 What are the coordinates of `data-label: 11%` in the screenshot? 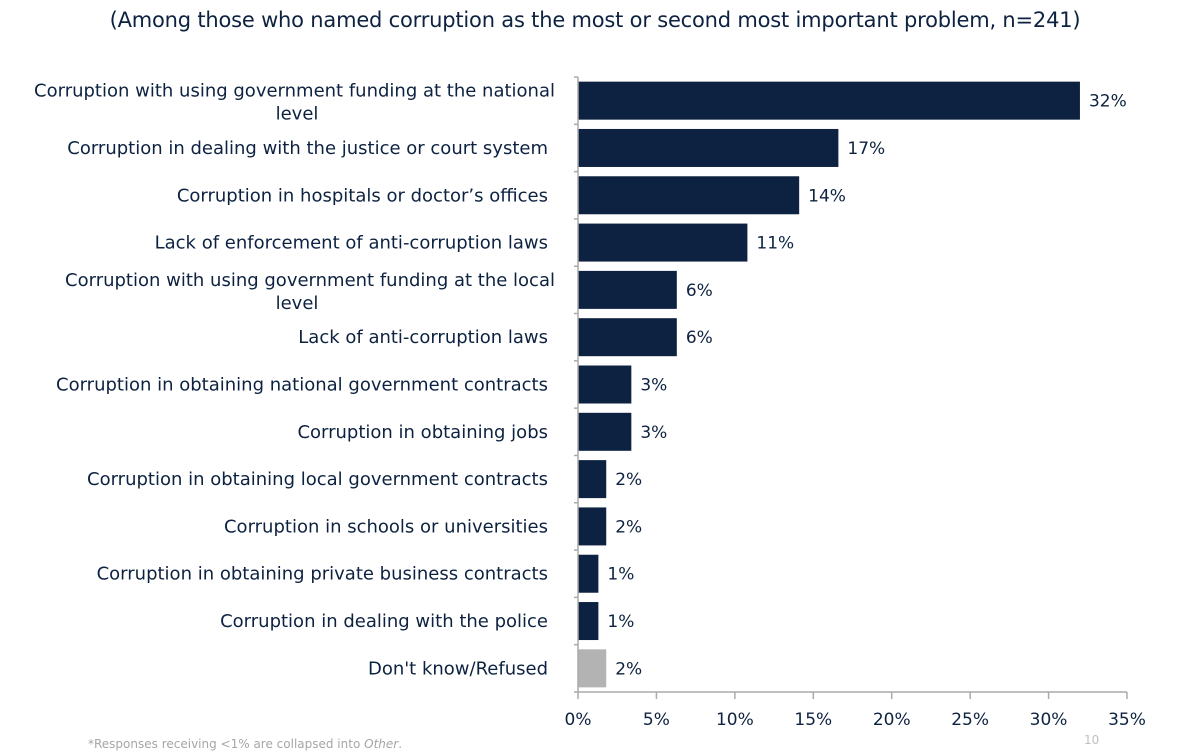 It's located at (775, 244).